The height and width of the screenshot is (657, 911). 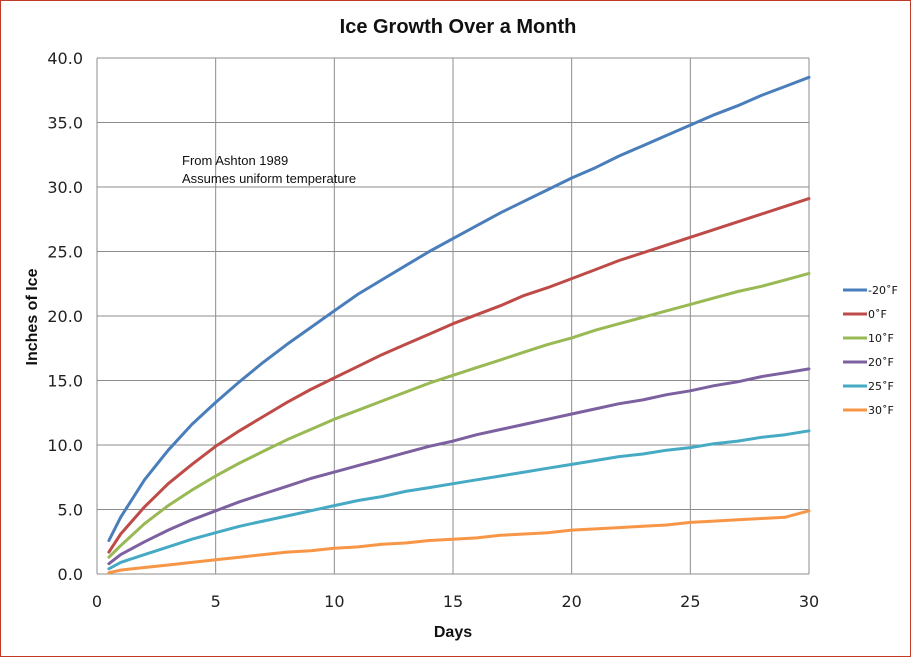 I want to click on legend-label: -20˚F, so click(x=883, y=290).